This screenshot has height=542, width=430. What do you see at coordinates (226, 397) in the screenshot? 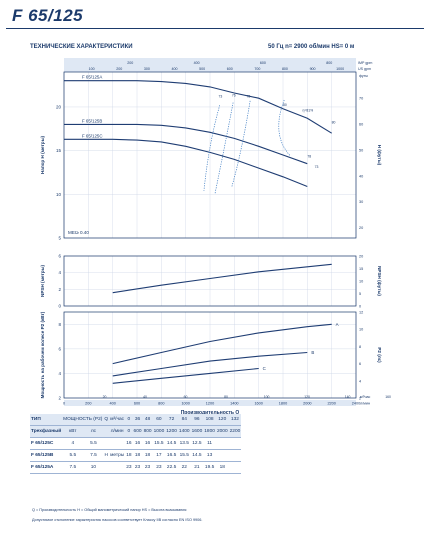
I see `x2-tick-label: 80` at bounding box center [226, 397].